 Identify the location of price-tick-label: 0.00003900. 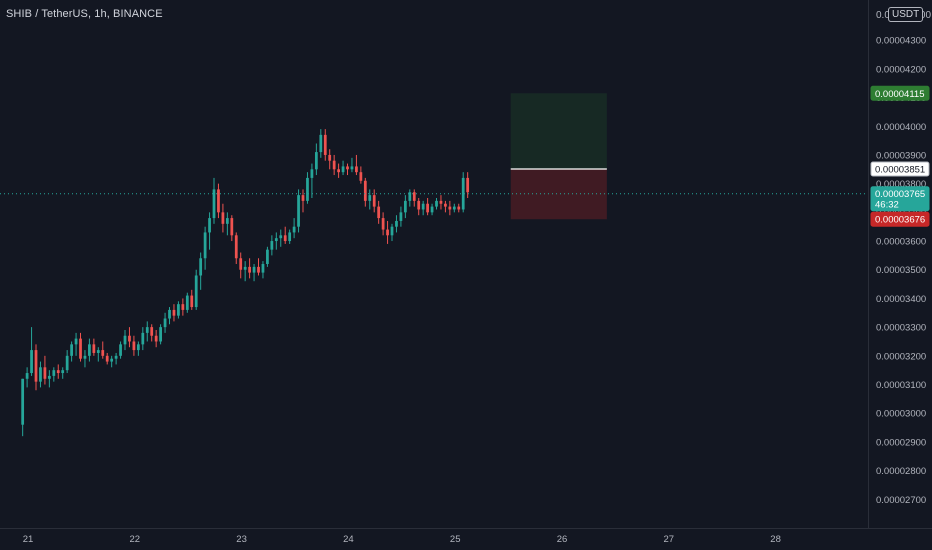
(901, 155).